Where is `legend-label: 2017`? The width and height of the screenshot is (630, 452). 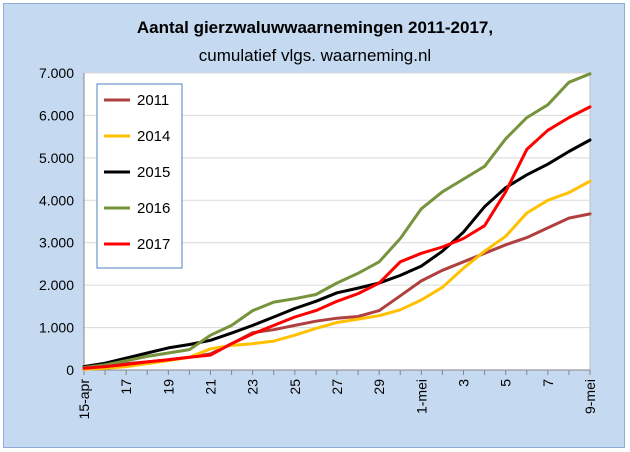
legend-label: 2017 is located at coordinates (153, 244).